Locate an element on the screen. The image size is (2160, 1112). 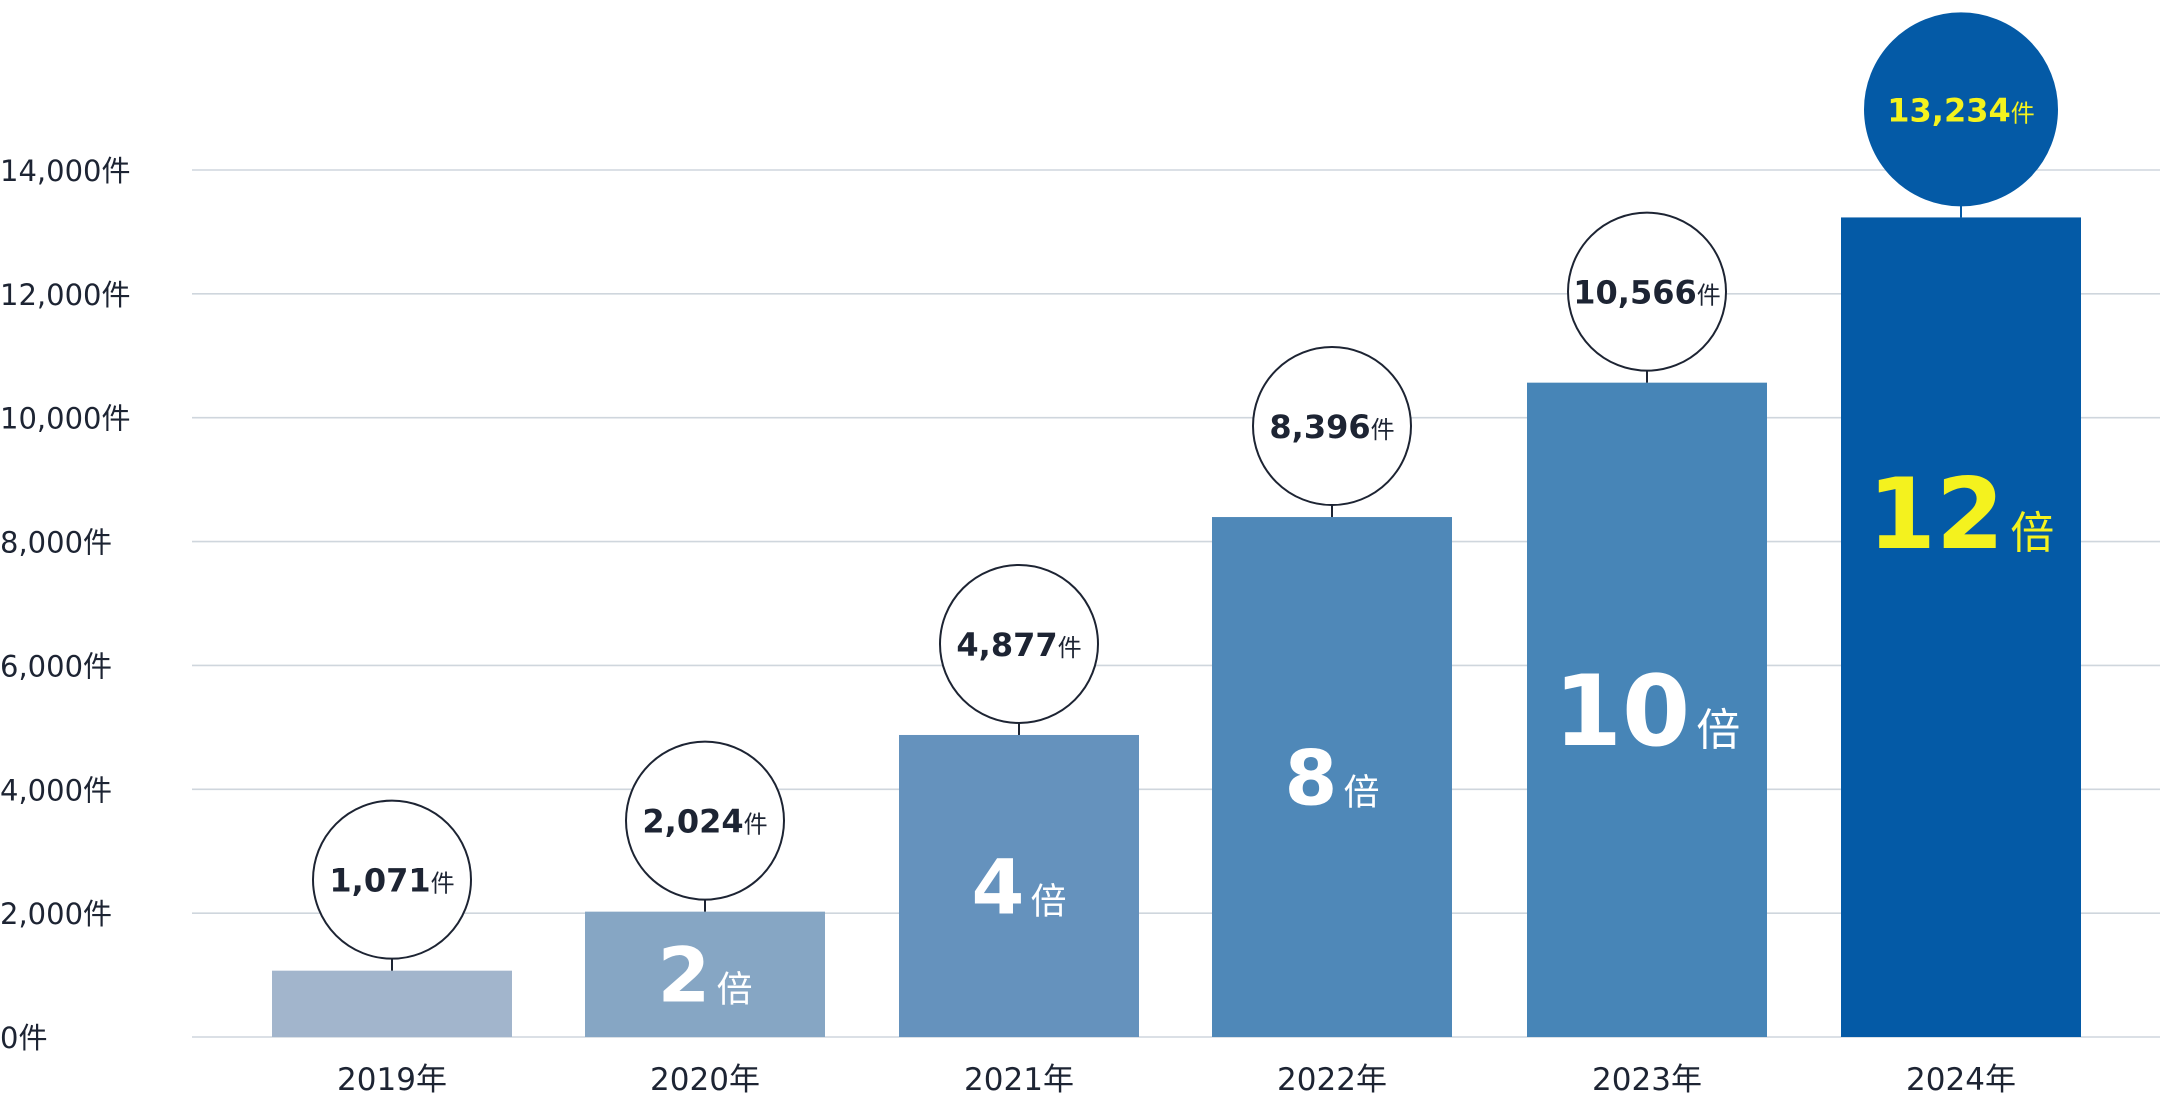
x-tick-label: 2021年 is located at coordinates (1019, 1080).